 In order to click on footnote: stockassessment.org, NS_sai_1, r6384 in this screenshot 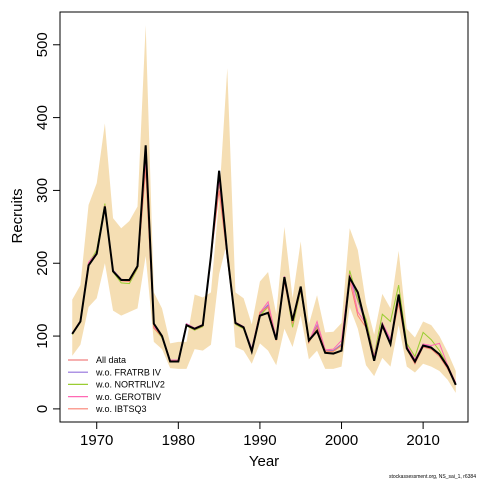, I will do `click(432, 477)`.